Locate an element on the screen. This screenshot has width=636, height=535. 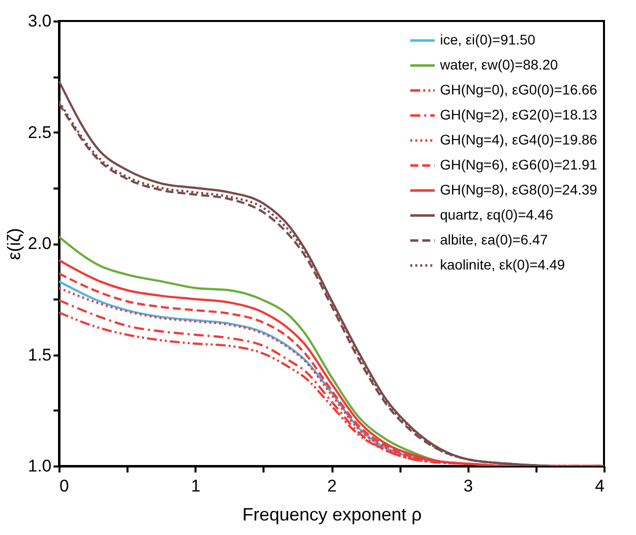
legend-label: GH(Ng=6), εG6(0)=21.91 is located at coordinates (519, 164).